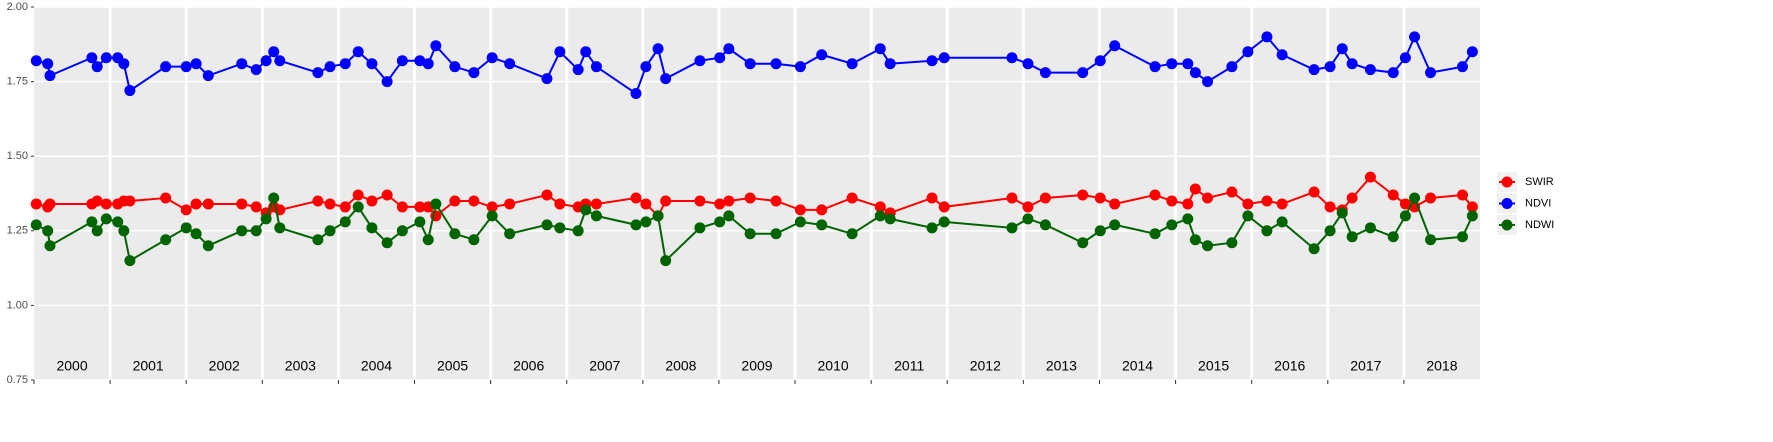  I want to click on year-label: 2011, so click(909, 366).